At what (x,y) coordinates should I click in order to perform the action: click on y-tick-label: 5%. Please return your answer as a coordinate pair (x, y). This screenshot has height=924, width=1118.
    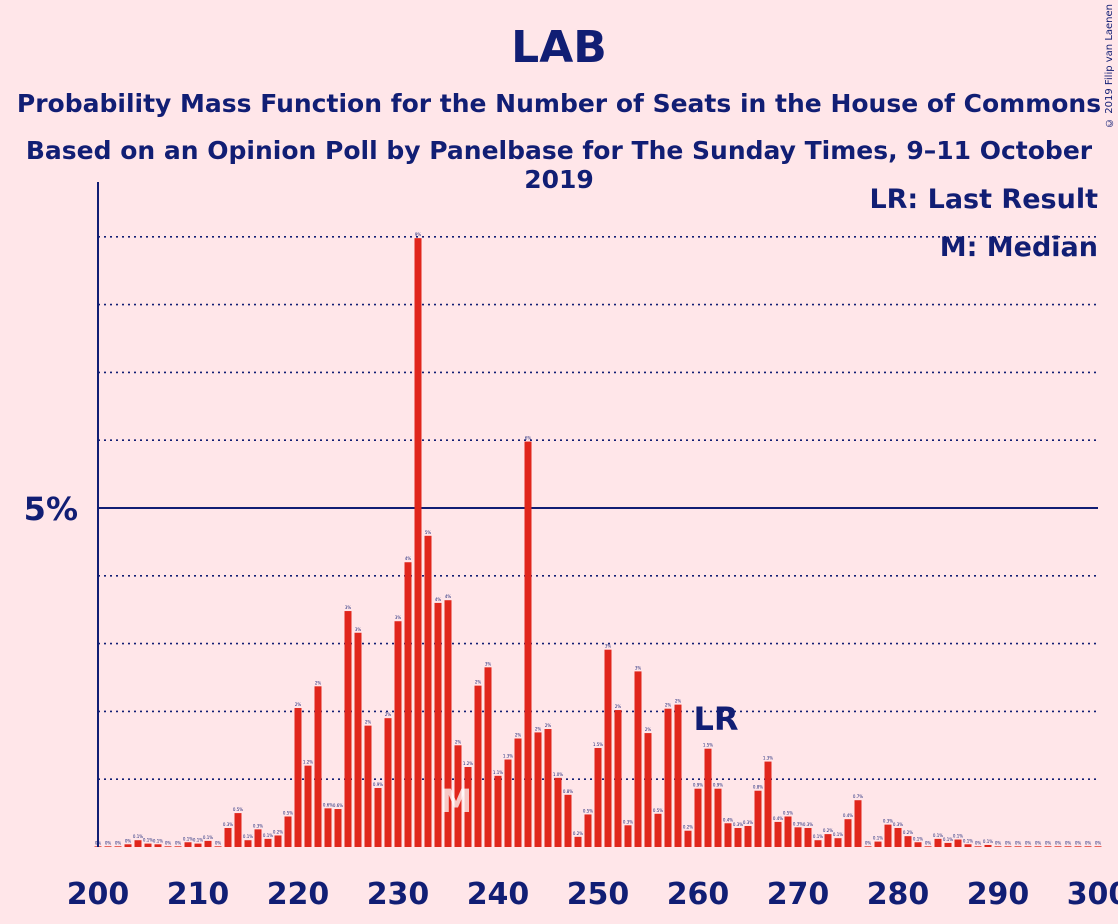
    Looking at the image, I should click on (51, 509).